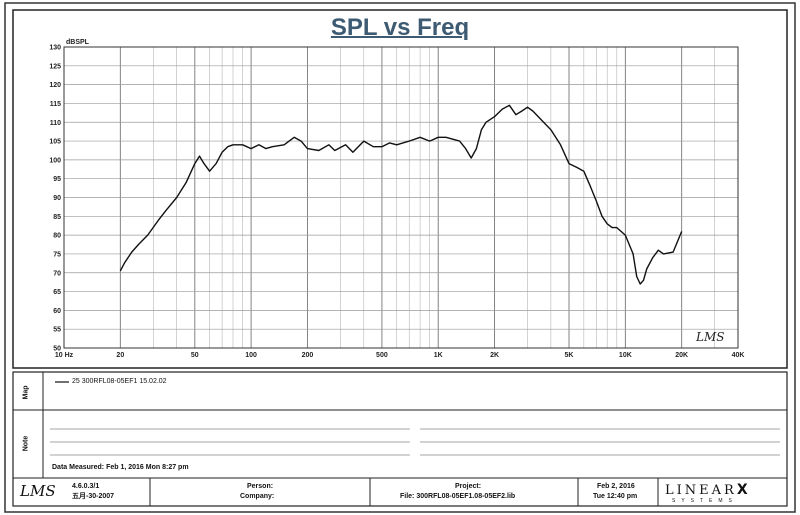 This screenshot has width=800, height=515. Describe the element at coordinates (64, 355) in the screenshot. I see `x-tick-label: 10 Hz` at that location.